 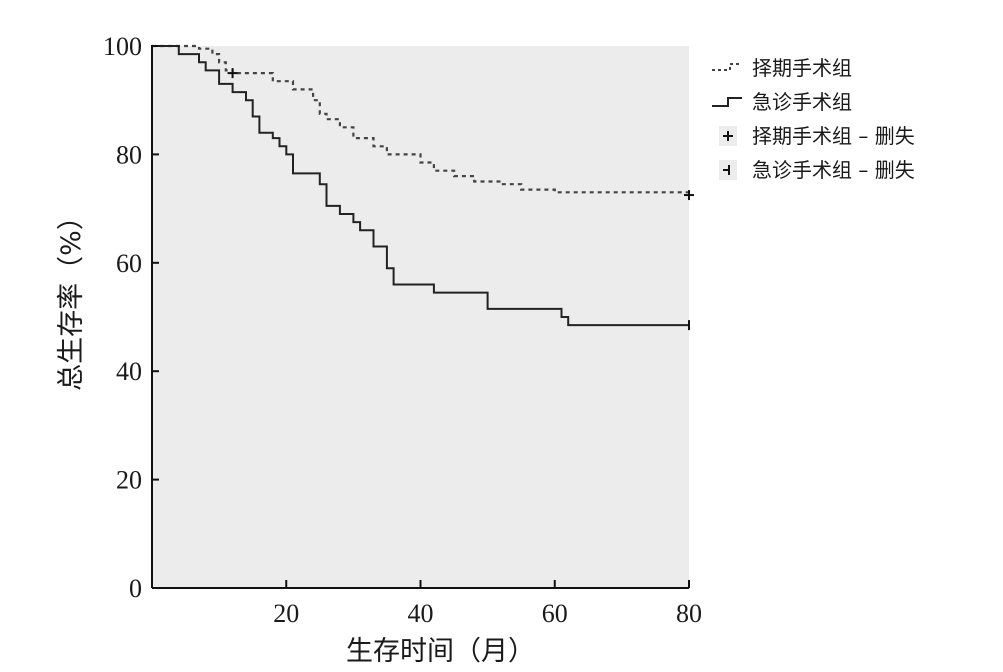 I want to click on y-tick-label: 60, so click(x=129, y=263).